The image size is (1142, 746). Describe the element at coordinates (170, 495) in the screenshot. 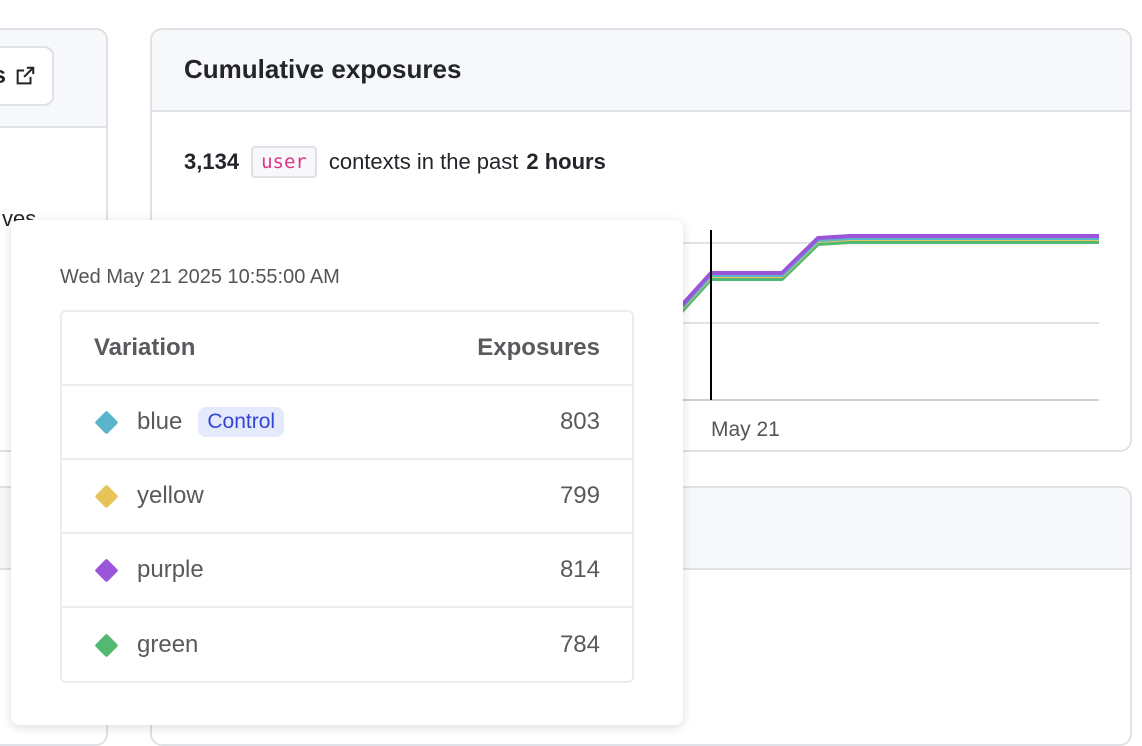

I see `variation-name: yellow` at that location.